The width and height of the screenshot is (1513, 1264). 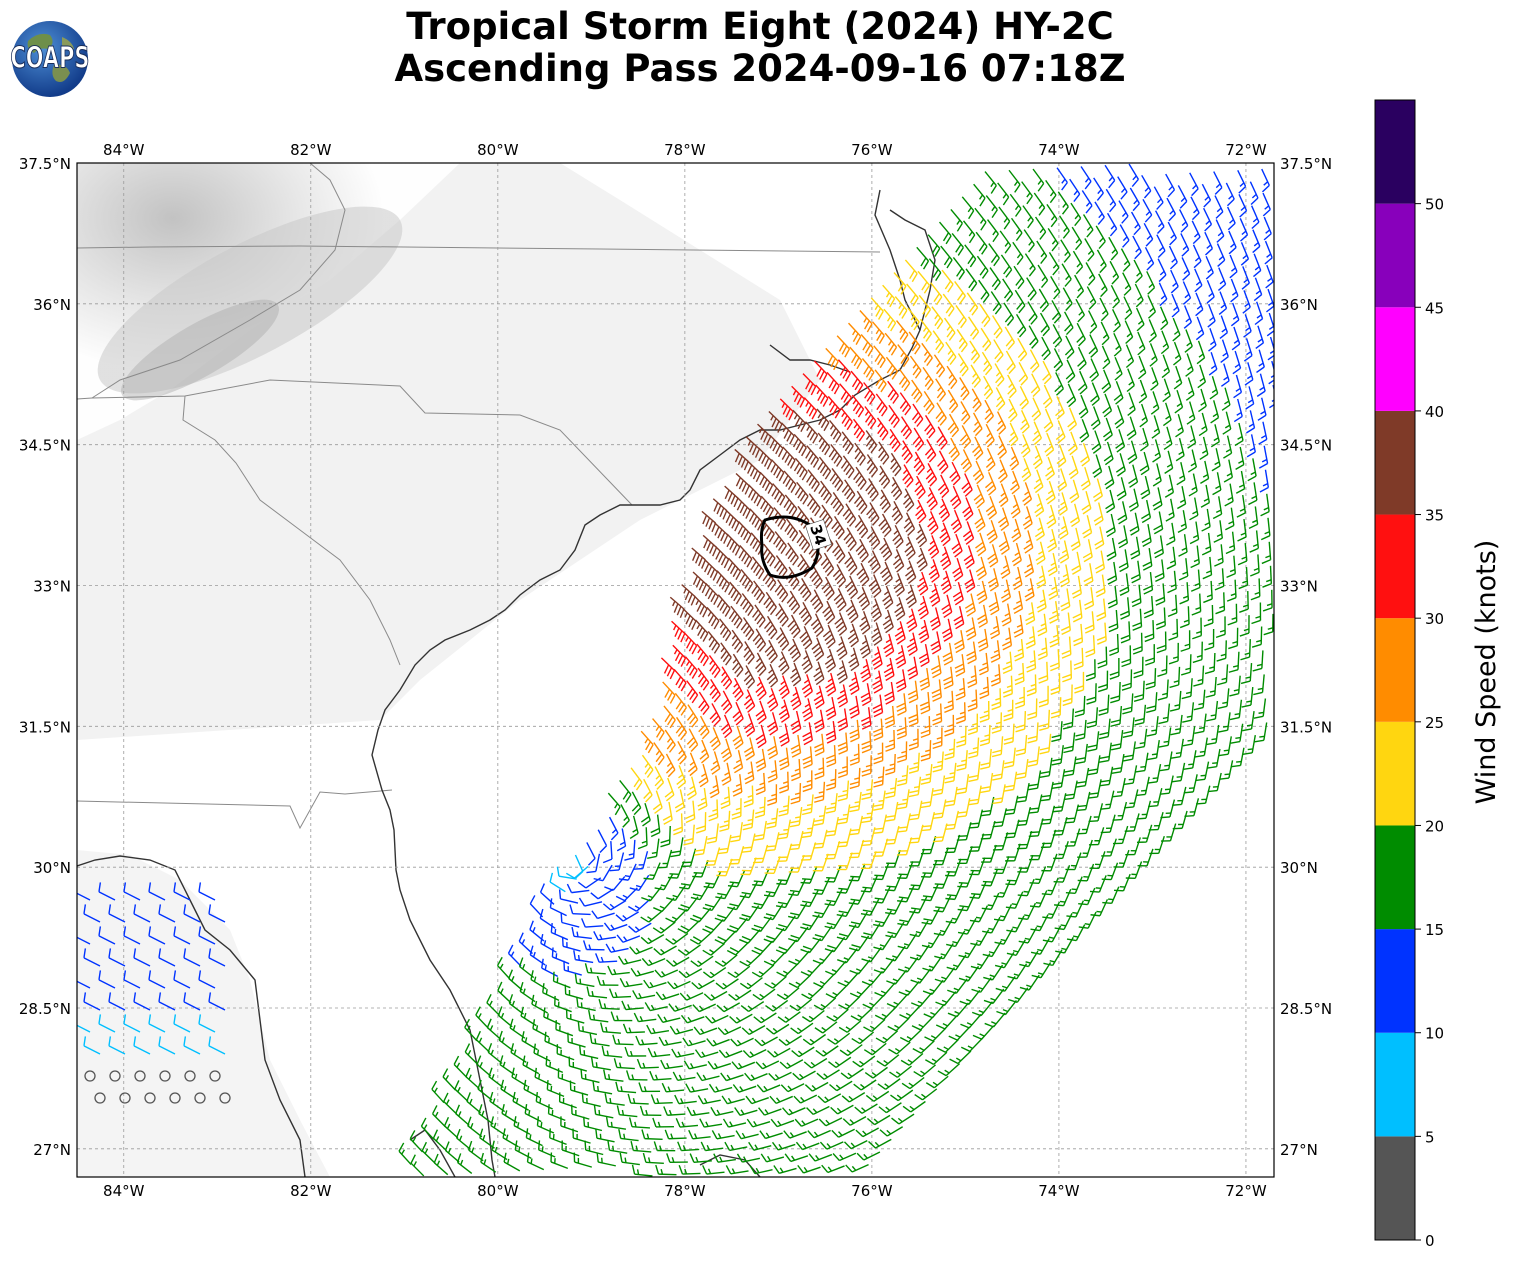 What do you see at coordinates (685, 1191) in the screenshot?
I see `lon-tick-label-bottom-3: 78°W` at bounding box center [685, 1191].